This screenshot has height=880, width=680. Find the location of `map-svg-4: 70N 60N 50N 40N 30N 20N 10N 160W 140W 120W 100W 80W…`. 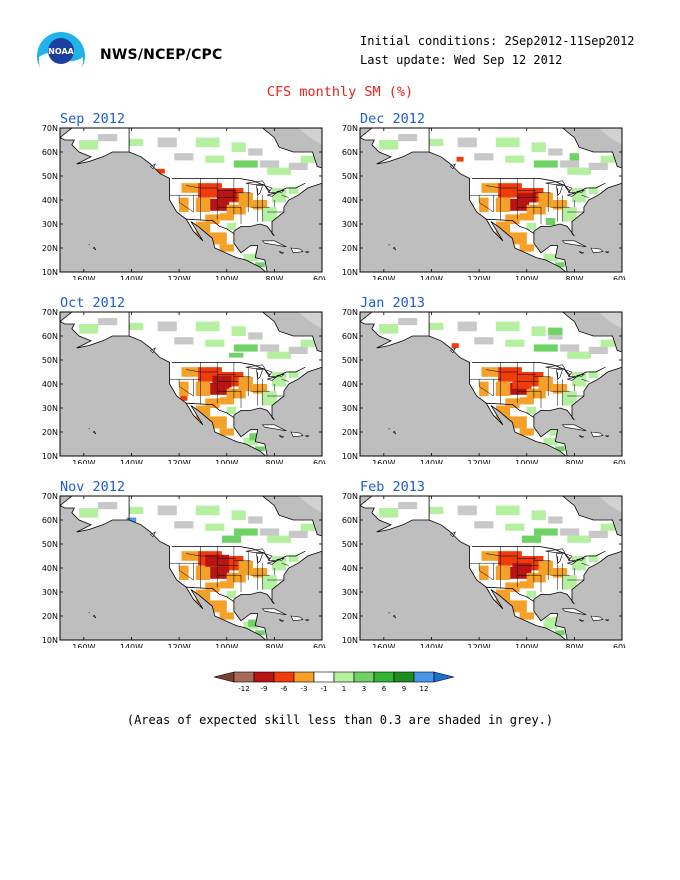

map-svg-4: 70N 60N 50N 40N 30N 20N 10N 160W 140W 120W 100W 80W… is located at coordinates (184, 570).